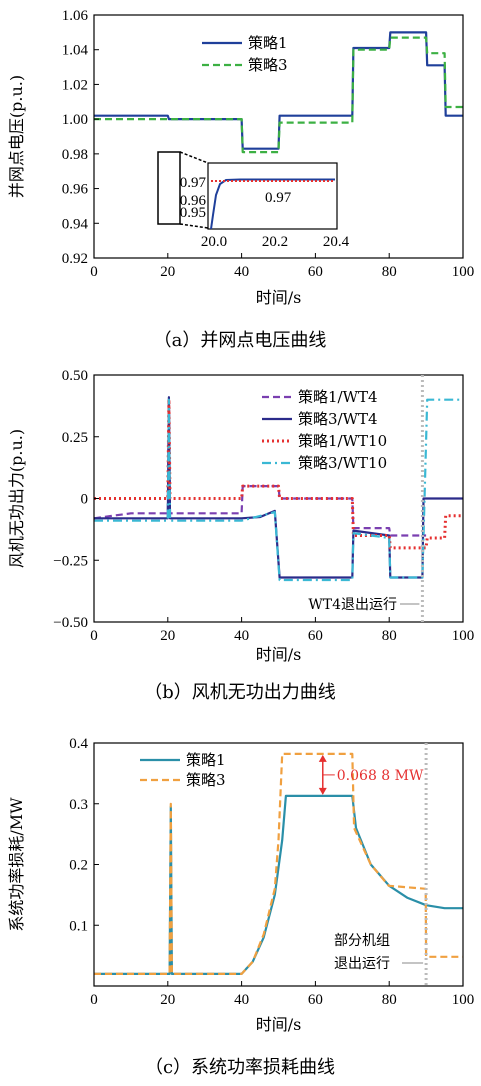 Image resolution: width=481 pixels, height=1086 pixels. What do you see at coordinates (75, 155) in the screenshot?
I see `y-tick-label: 0.98` at bounding box center [75, 155].